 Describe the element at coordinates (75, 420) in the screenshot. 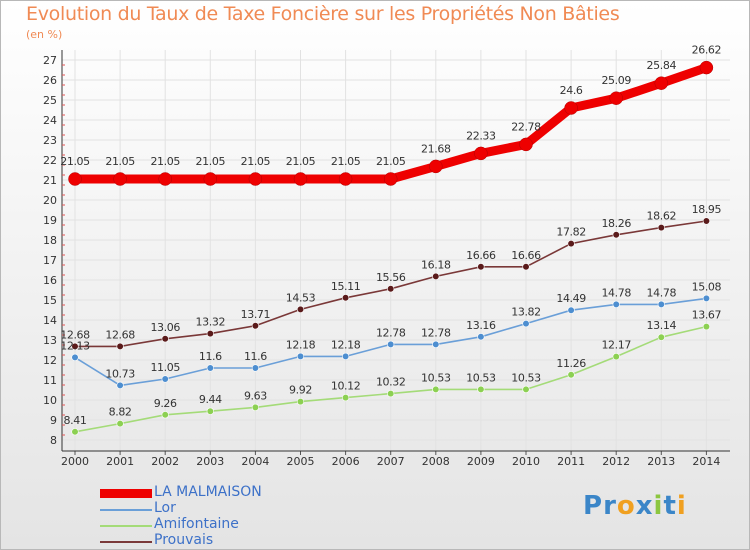

I see `data-label: 8.41` at that location.